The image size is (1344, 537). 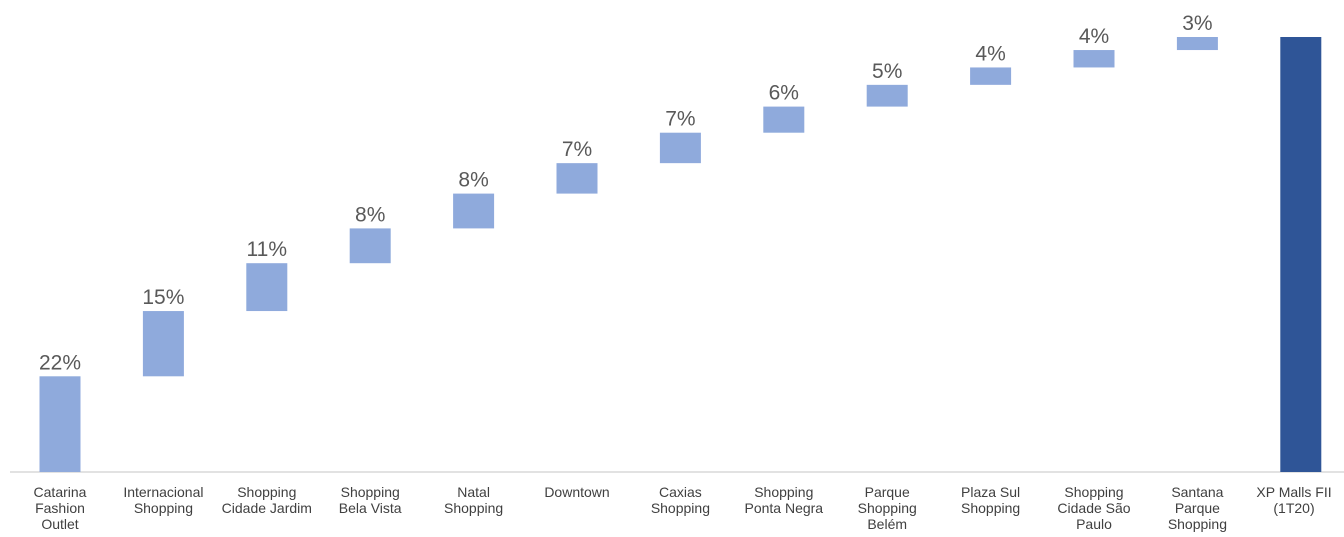 I want to click on category-label: Shopping Bela Vista, so click(x=370, y=500).